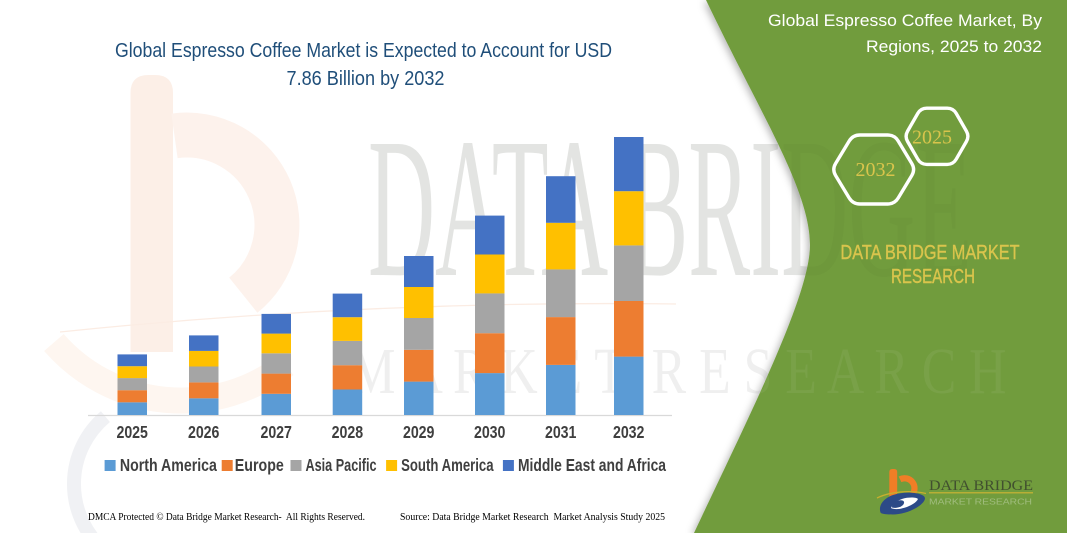 The image size is (1067, 538). What do you see at coordinates (259, 465) in the screenshot?
I see `svg-text: Europe` at bounding box center [259, 465].